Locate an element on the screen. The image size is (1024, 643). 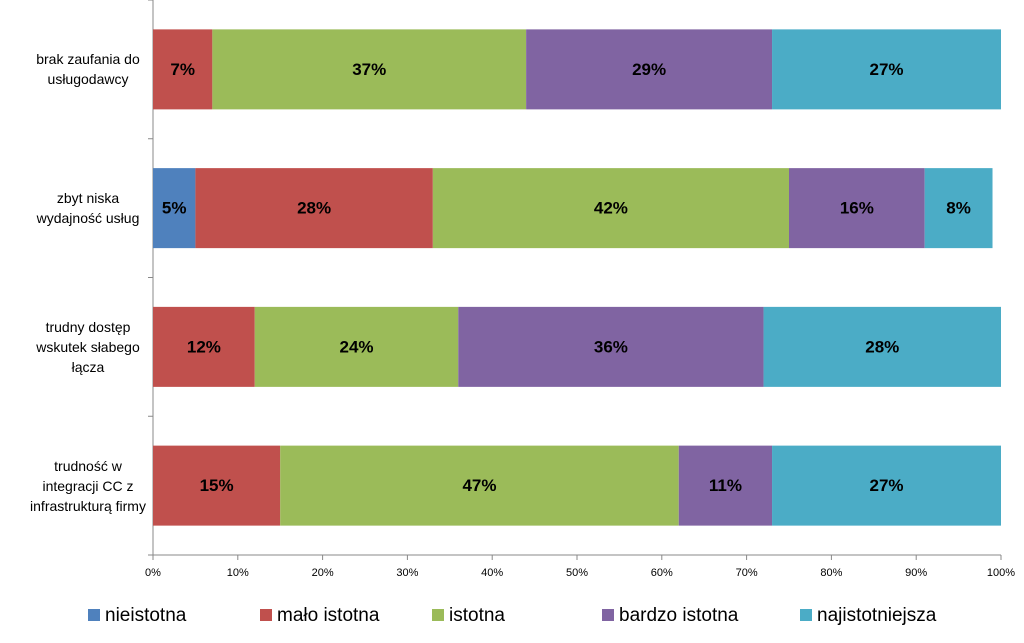
data-label: 29% is located at coordinates (649, 69).